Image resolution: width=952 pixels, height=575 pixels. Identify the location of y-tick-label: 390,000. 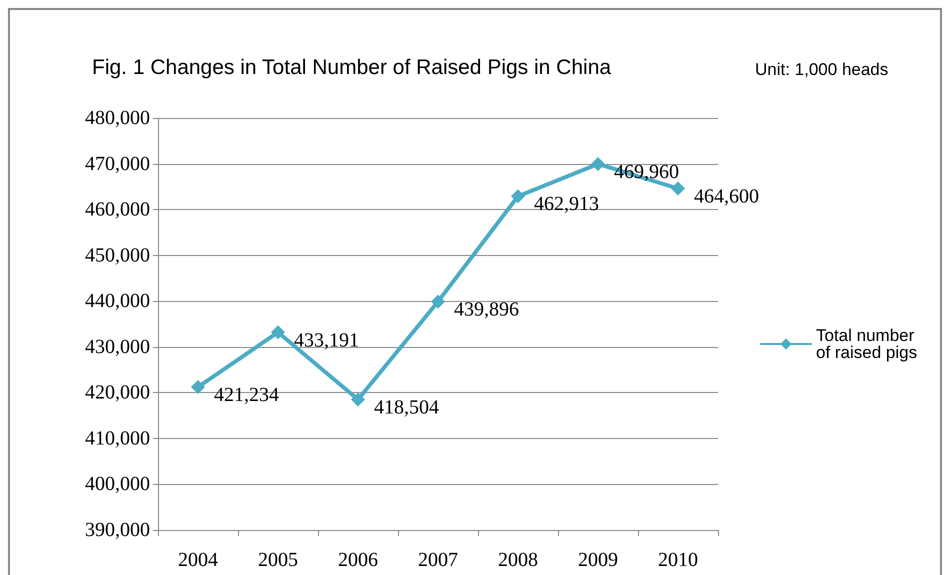
(117, 530).